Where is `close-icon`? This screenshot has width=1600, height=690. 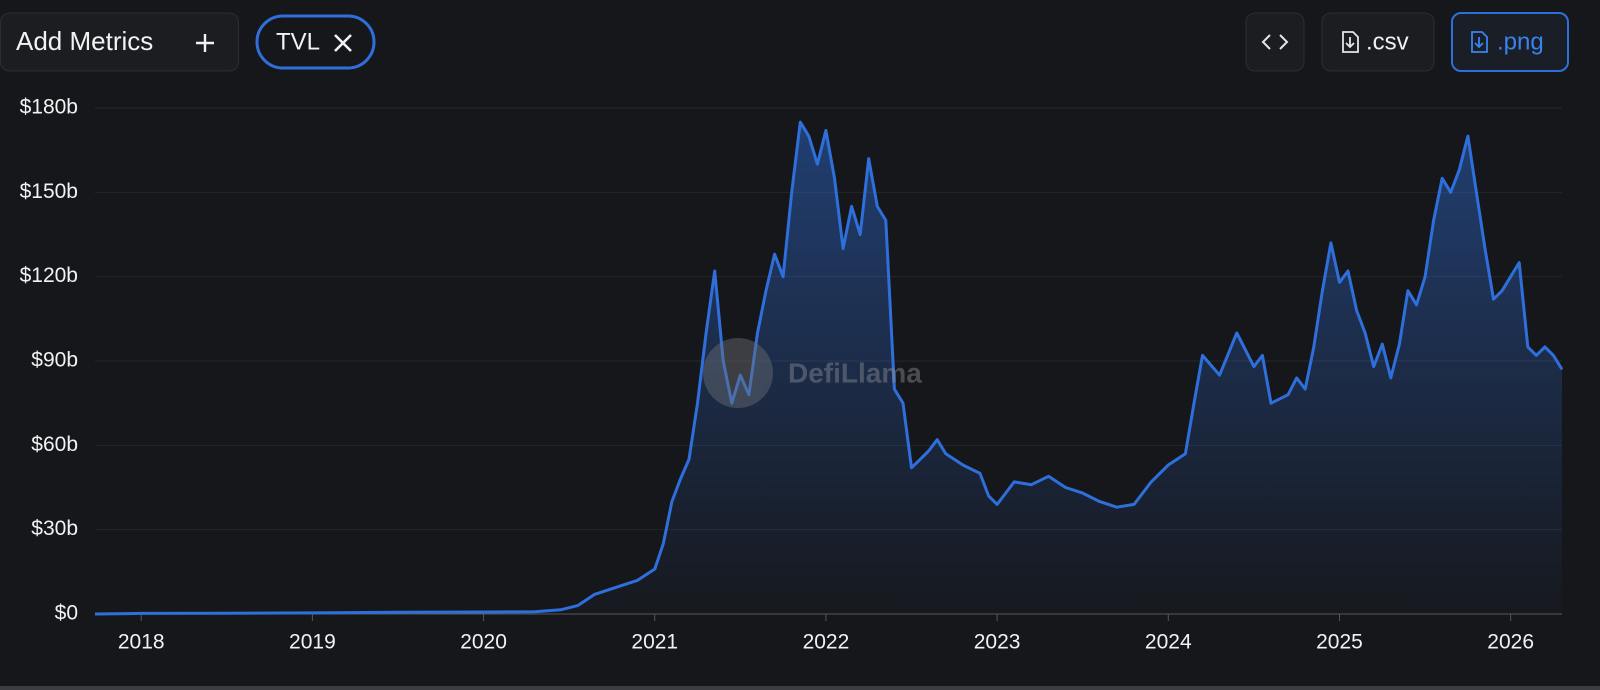 close-icon is located at coordinates (343, 43).